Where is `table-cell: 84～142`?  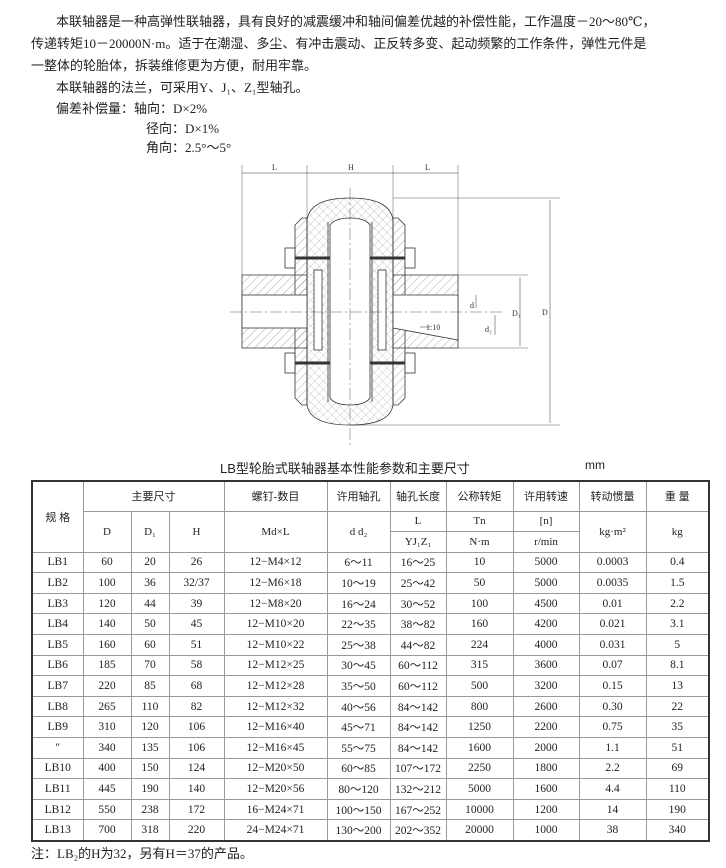 table-cell: 84～142 is located at coordinates (418, 706).